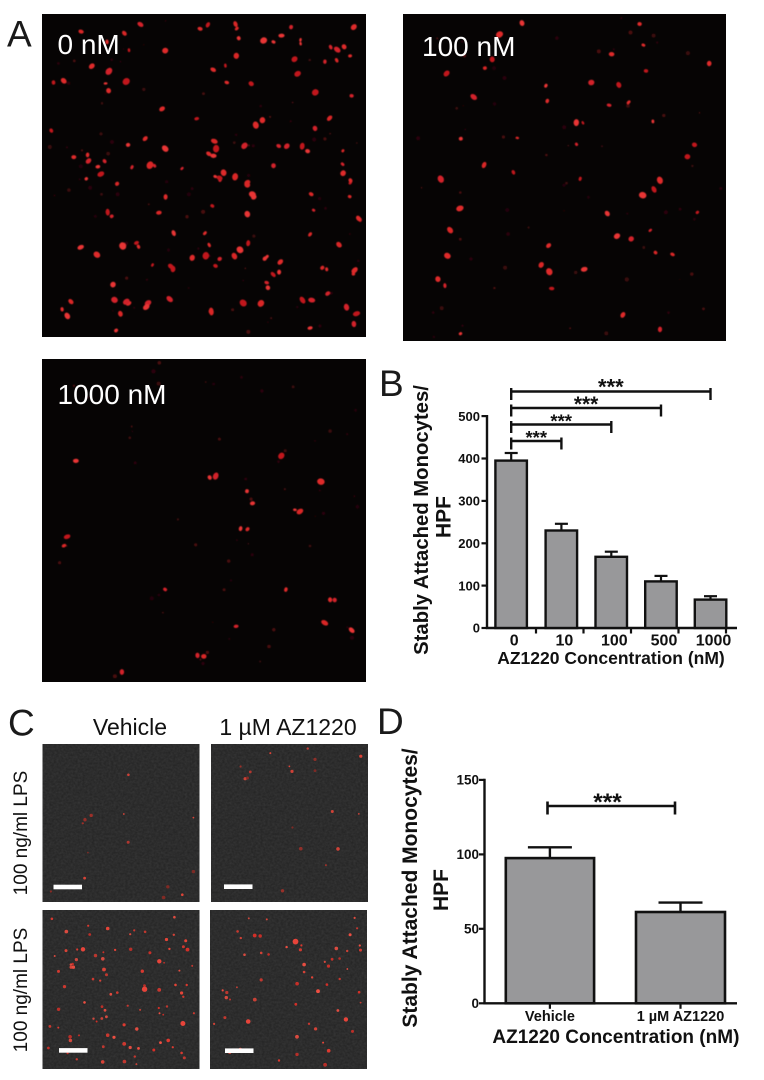  I want to click on svg-text: 10, so click(565, 640).